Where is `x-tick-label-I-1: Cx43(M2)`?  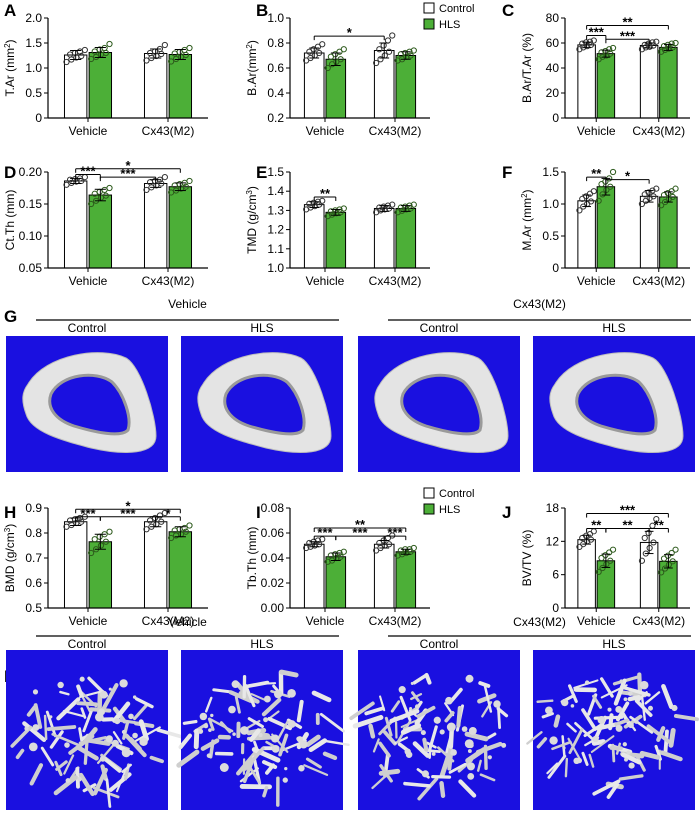
x-tick-label-I-1: Cx43(M2) is located at coordinates (395, 621).